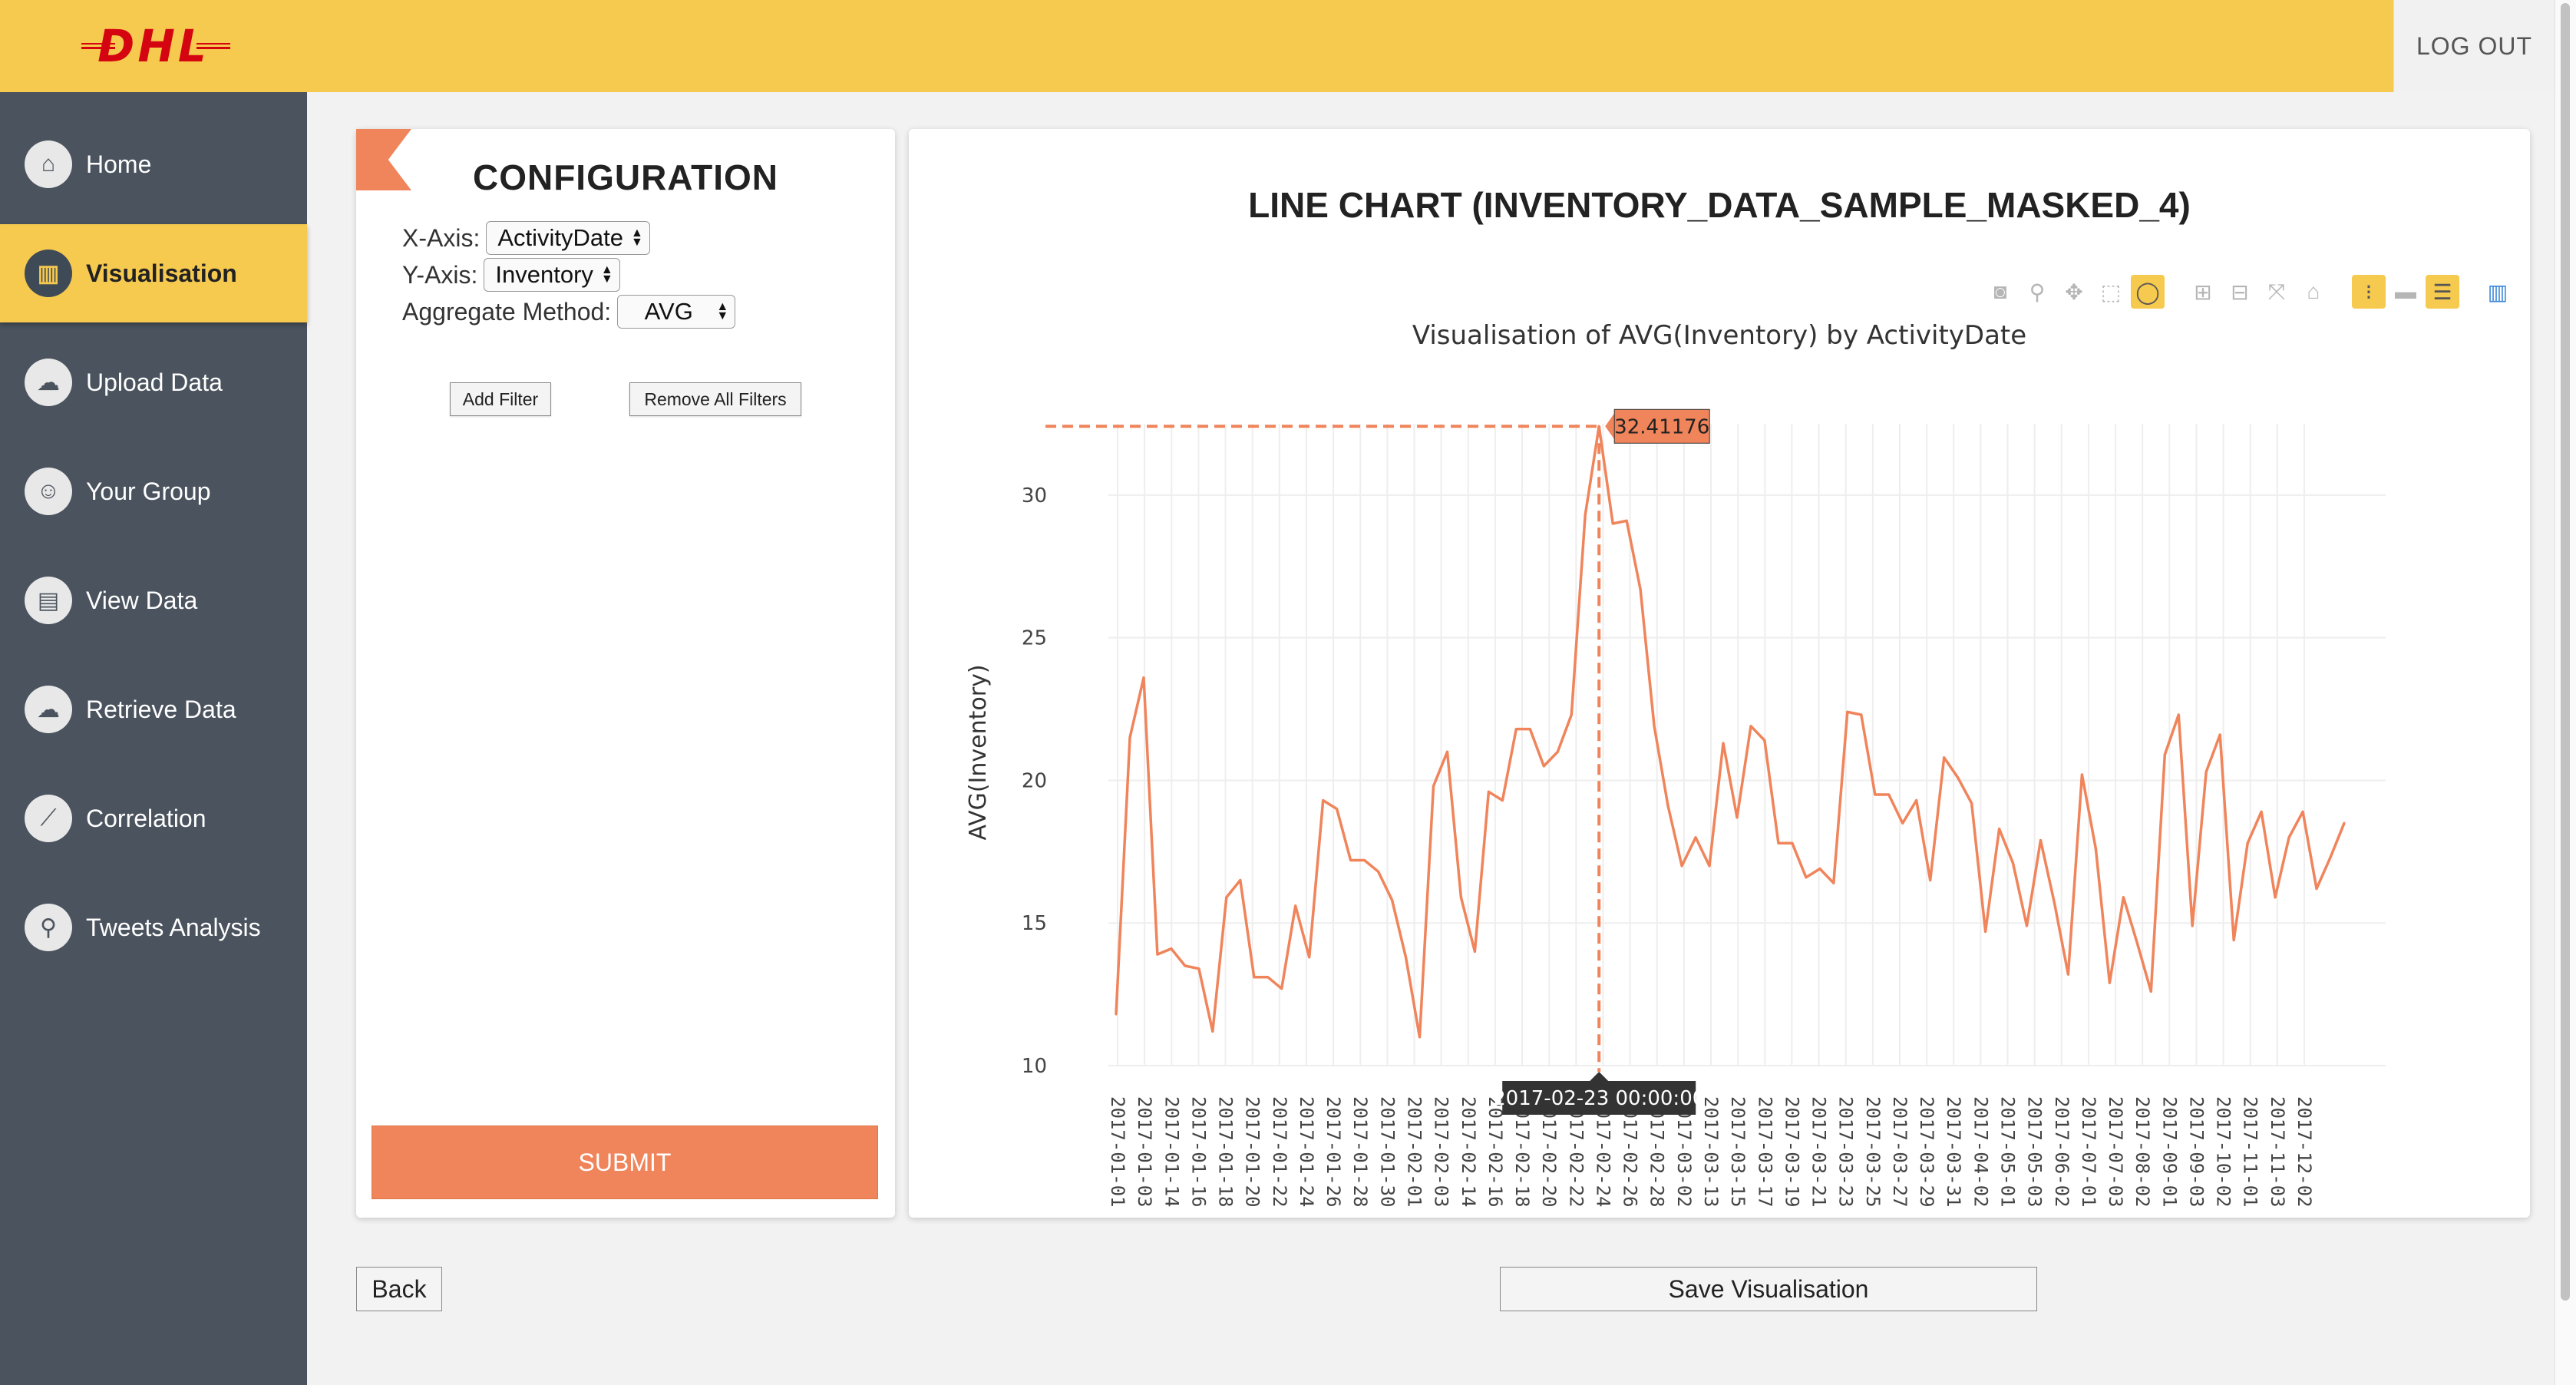  I want to click on y-tick-label: 15, so click(1034, 923).